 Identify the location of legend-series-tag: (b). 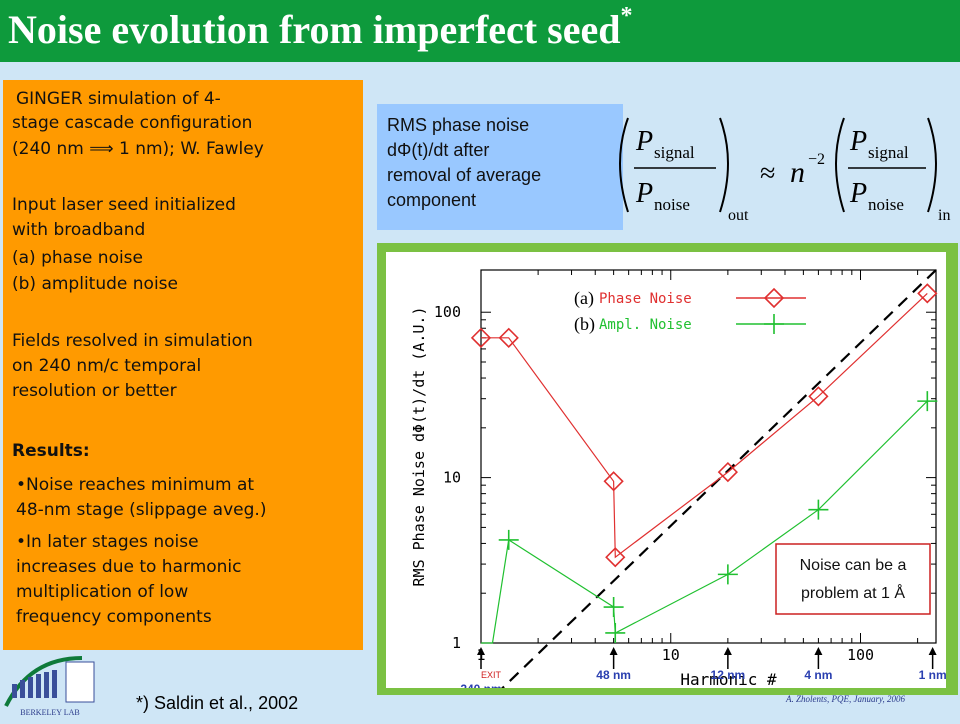
(584, 324).